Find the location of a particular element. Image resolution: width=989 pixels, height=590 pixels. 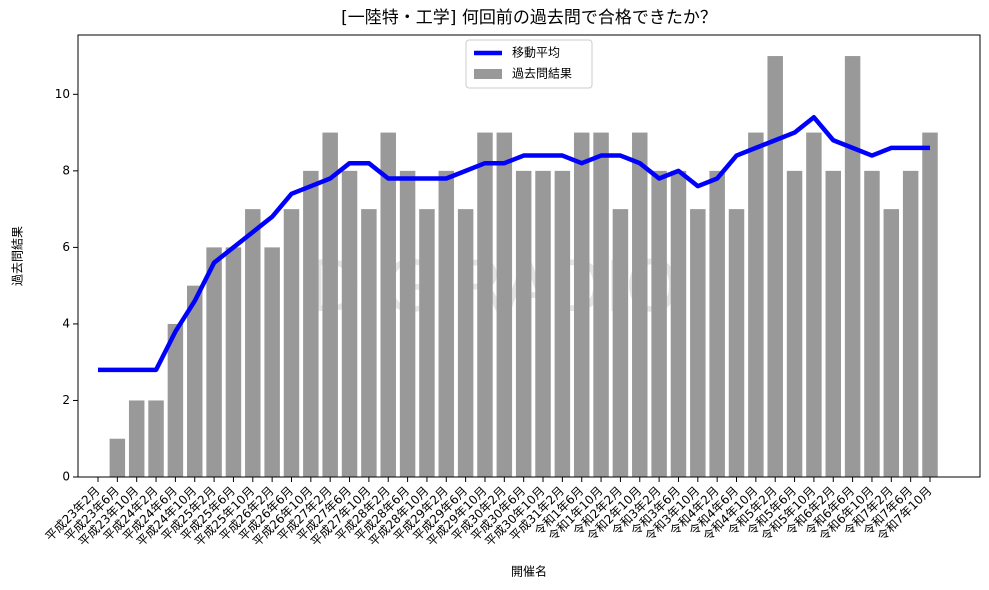

x-axis-label: 開催名 is located at coordinates (529, 571).